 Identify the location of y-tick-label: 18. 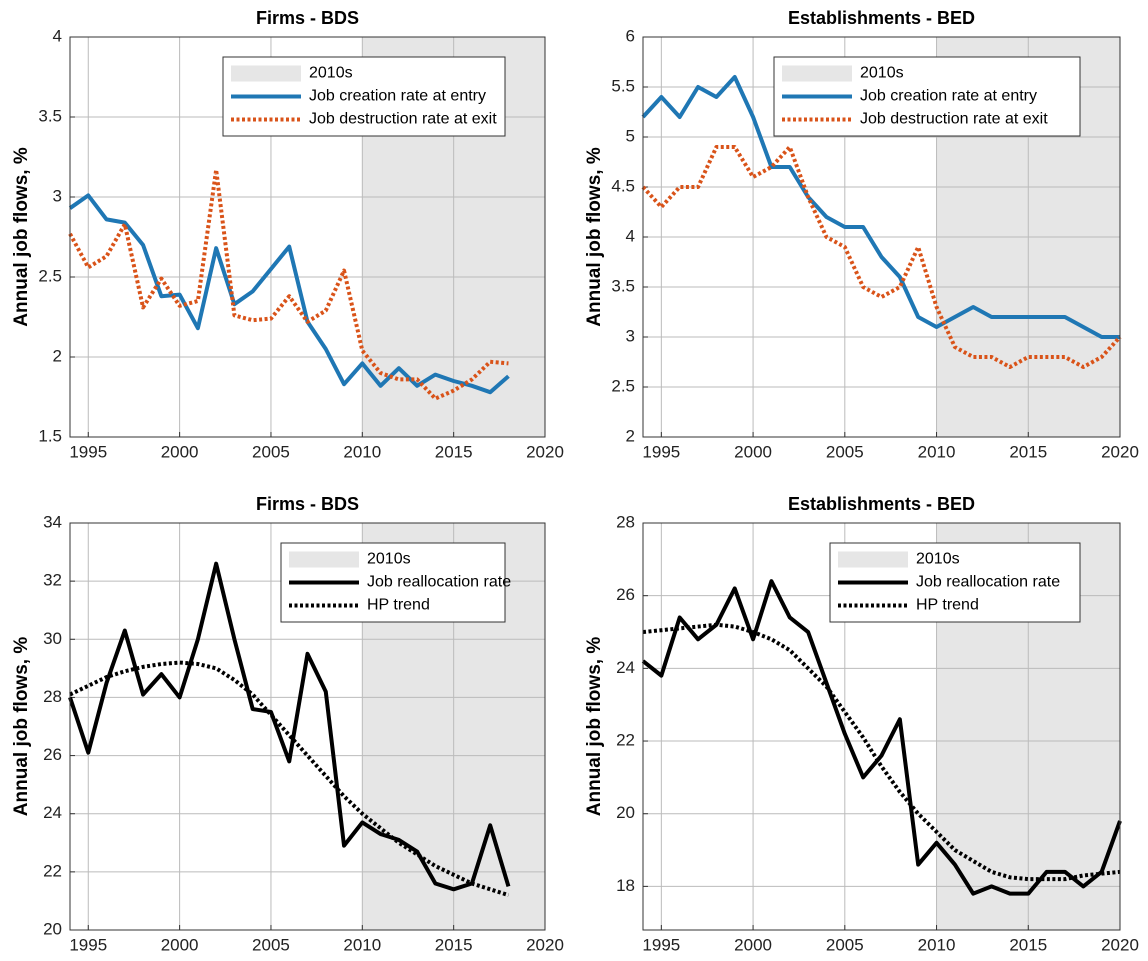
(625, 885).